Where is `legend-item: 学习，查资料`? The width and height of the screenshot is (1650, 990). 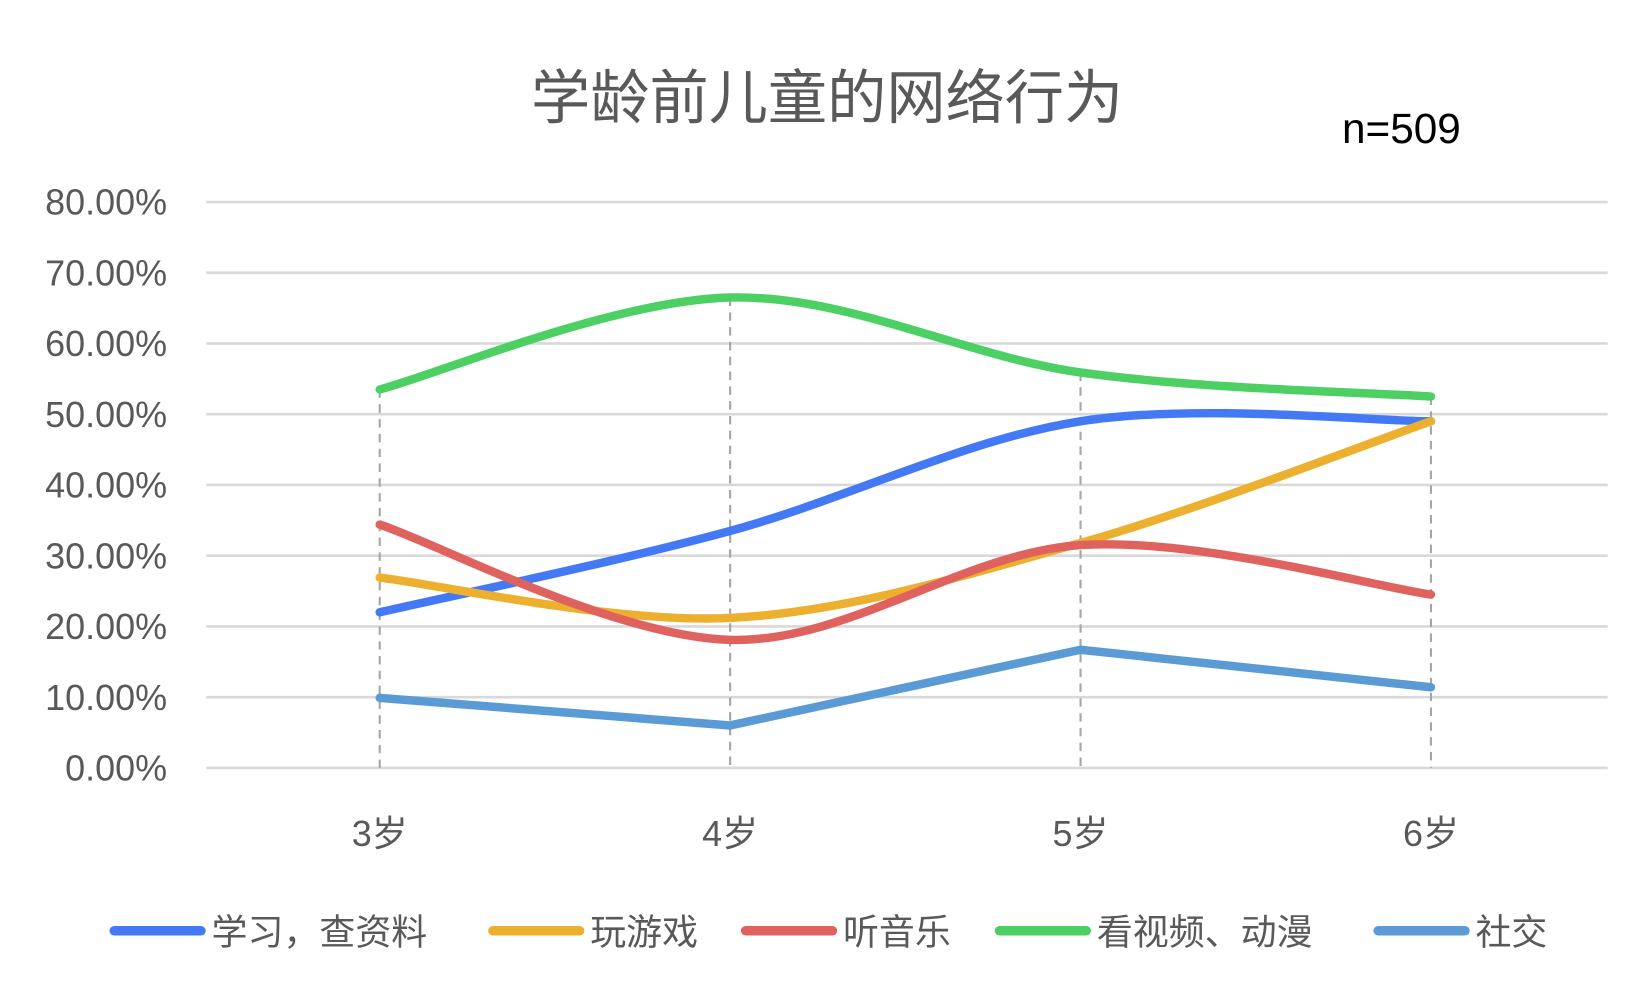
legend-item: 学习，查资料 is located at coordinates (268, 932).